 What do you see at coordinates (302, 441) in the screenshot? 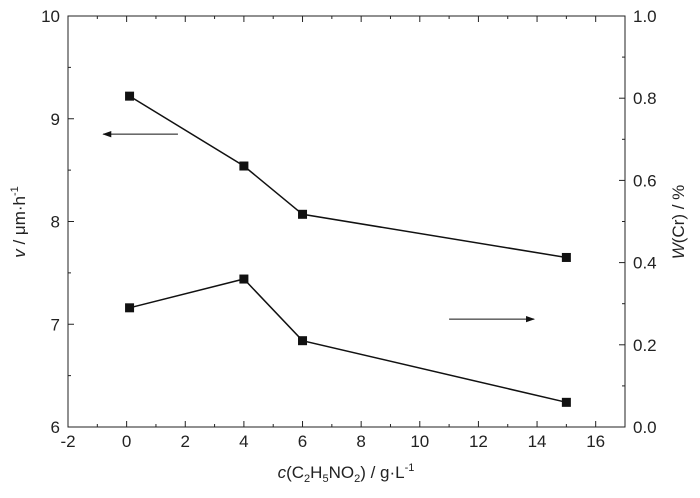
I see `x-tick-label: 6` at bounding box center [302, 441].